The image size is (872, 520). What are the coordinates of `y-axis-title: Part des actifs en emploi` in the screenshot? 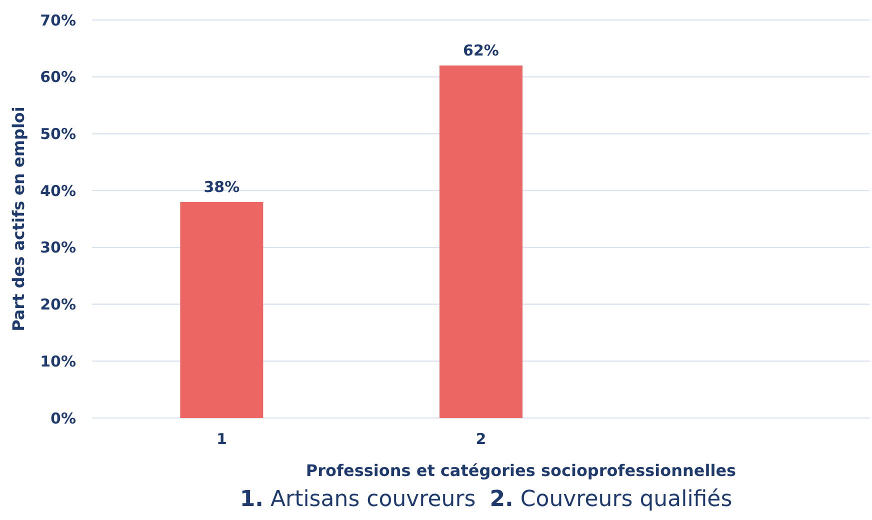 It's located at (18, 219).